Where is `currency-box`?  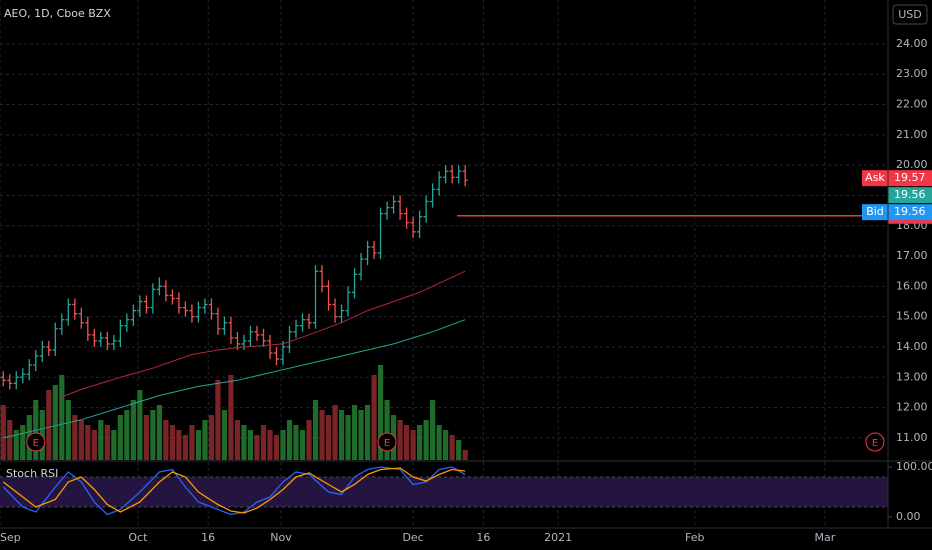
currency-box is located at coordinates (910, 14).